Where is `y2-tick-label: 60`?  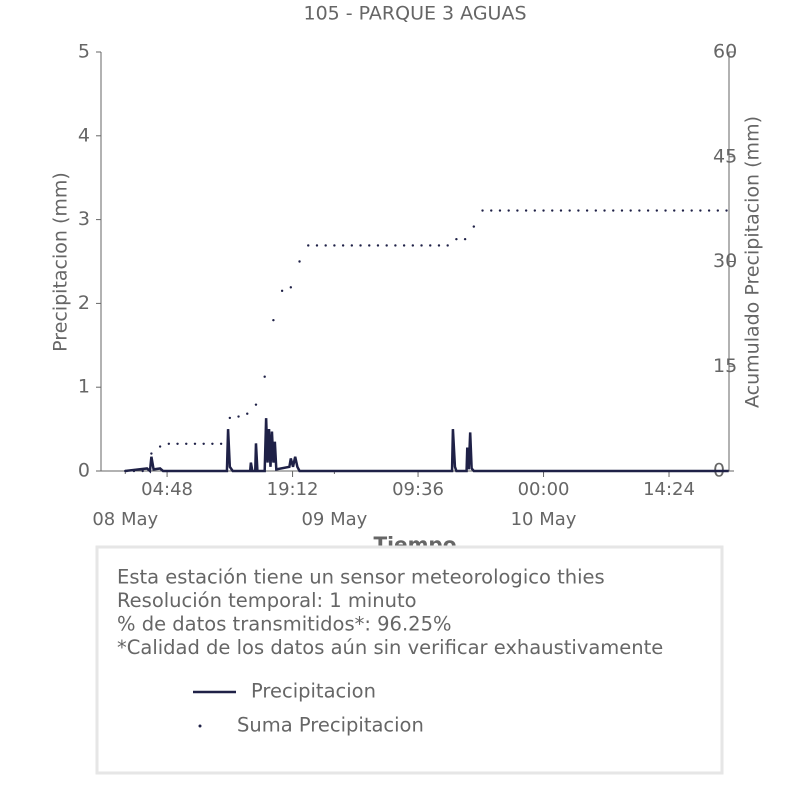 y2-tick-label: 60 is located at coordinates (725, 52).